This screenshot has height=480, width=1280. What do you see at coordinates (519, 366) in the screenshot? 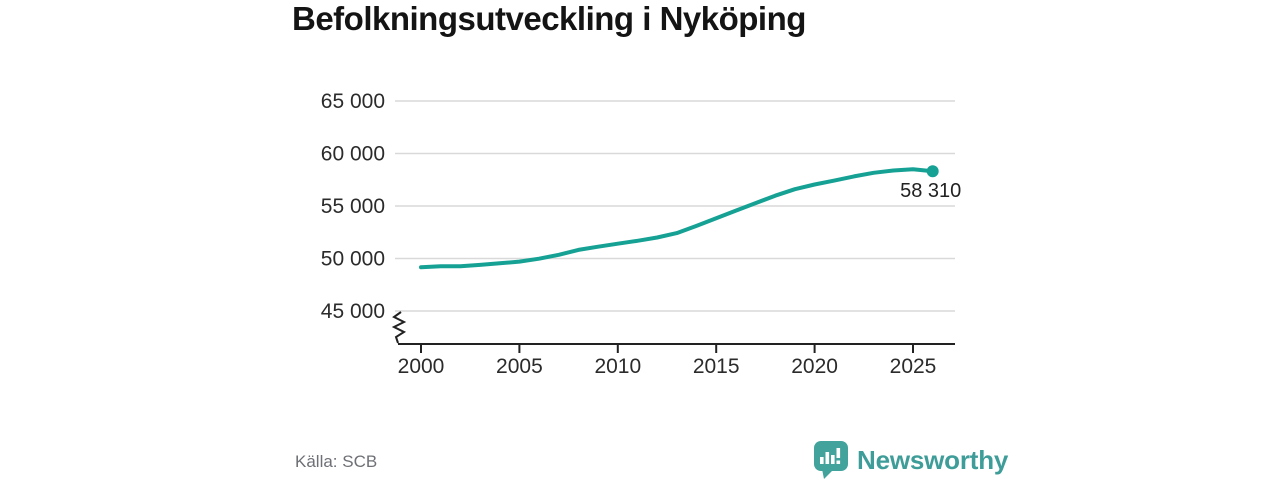
I see `x-tick-label: 2005` at bounding box center [519, 366].